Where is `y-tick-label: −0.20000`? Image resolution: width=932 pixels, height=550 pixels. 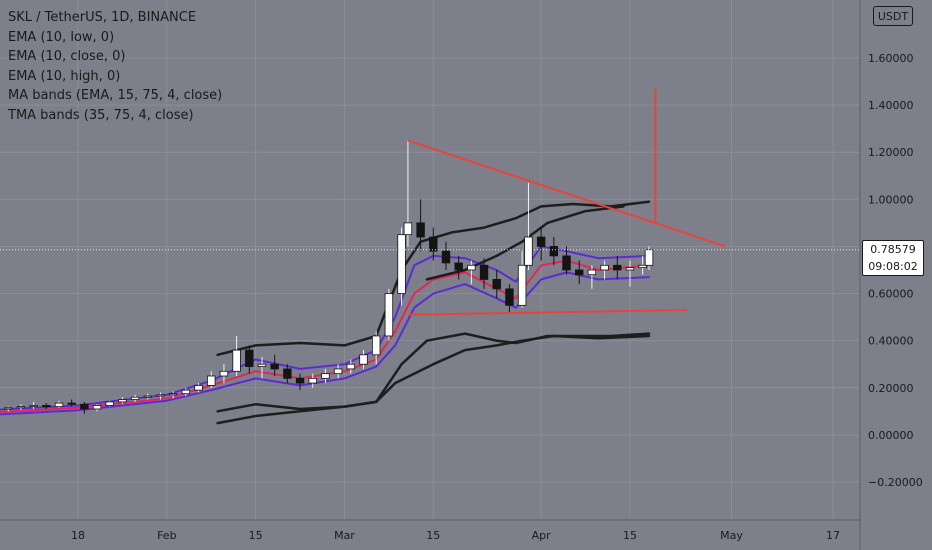
y-tick-label: −0.20000 is located at coordinates (895, 482).